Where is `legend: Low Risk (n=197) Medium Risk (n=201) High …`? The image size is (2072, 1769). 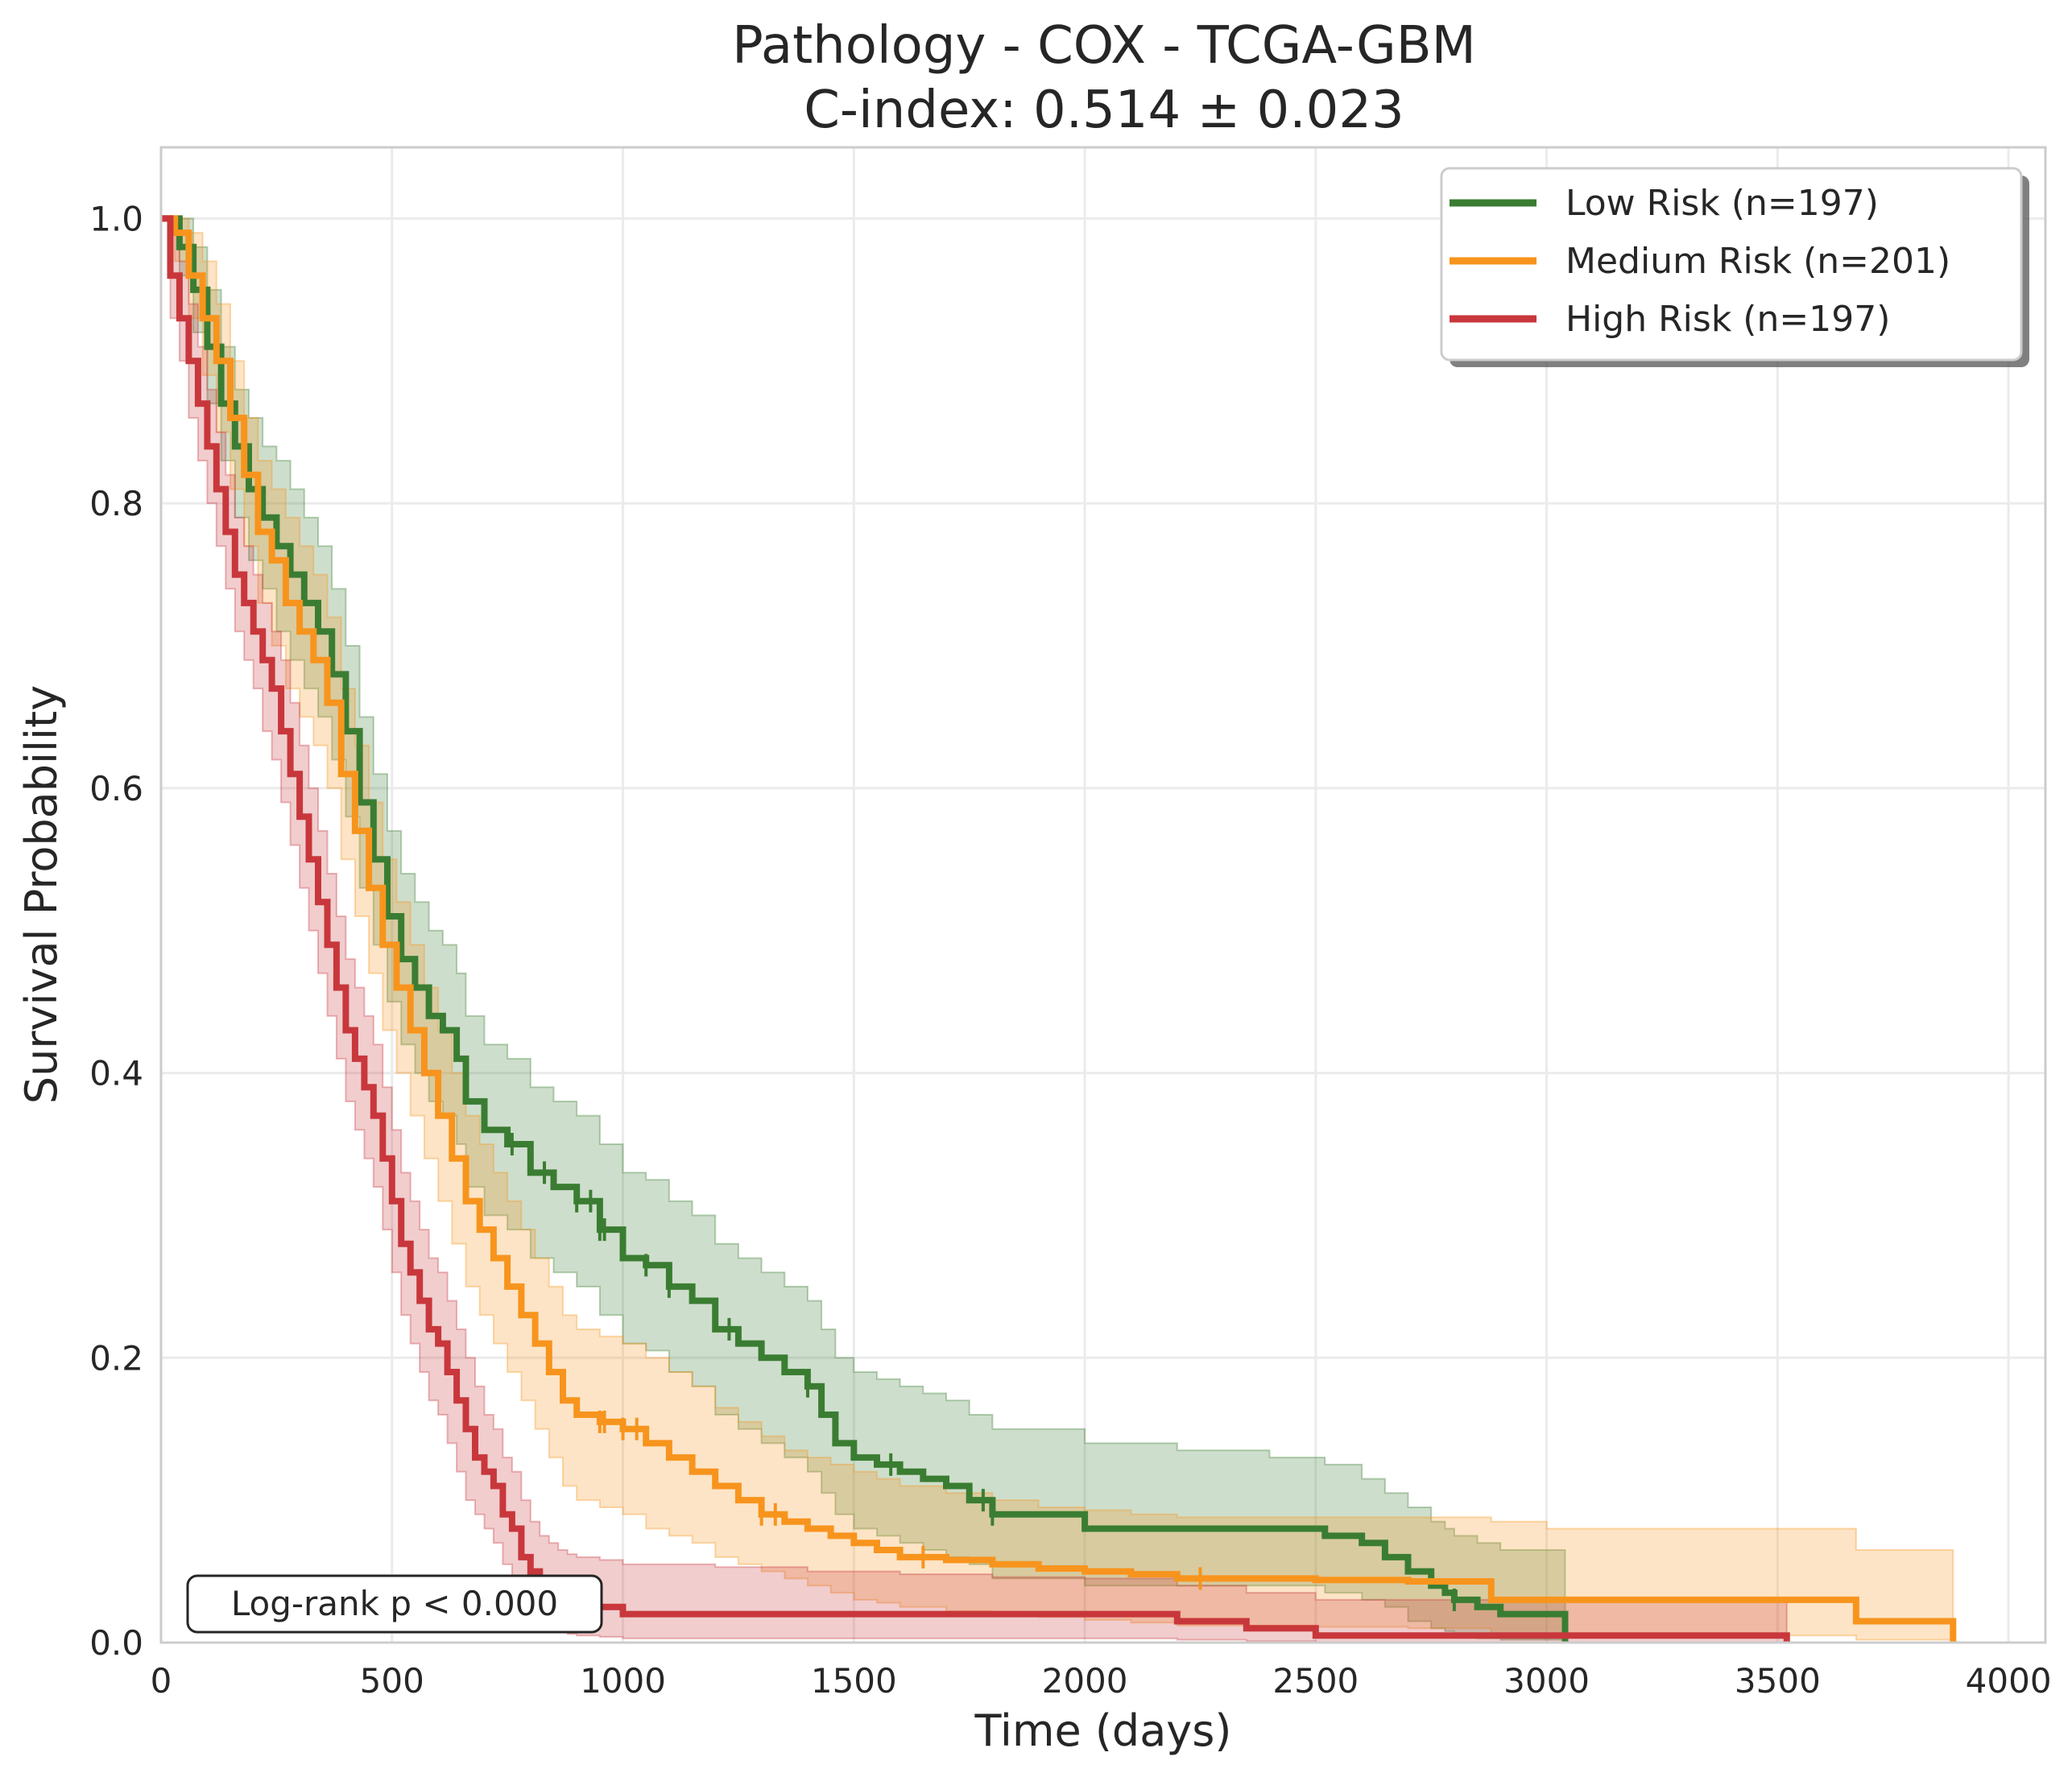 legend: Low Risk (n=197) Medium Risk (n=201) High … is located at coordinates (1734, 267).